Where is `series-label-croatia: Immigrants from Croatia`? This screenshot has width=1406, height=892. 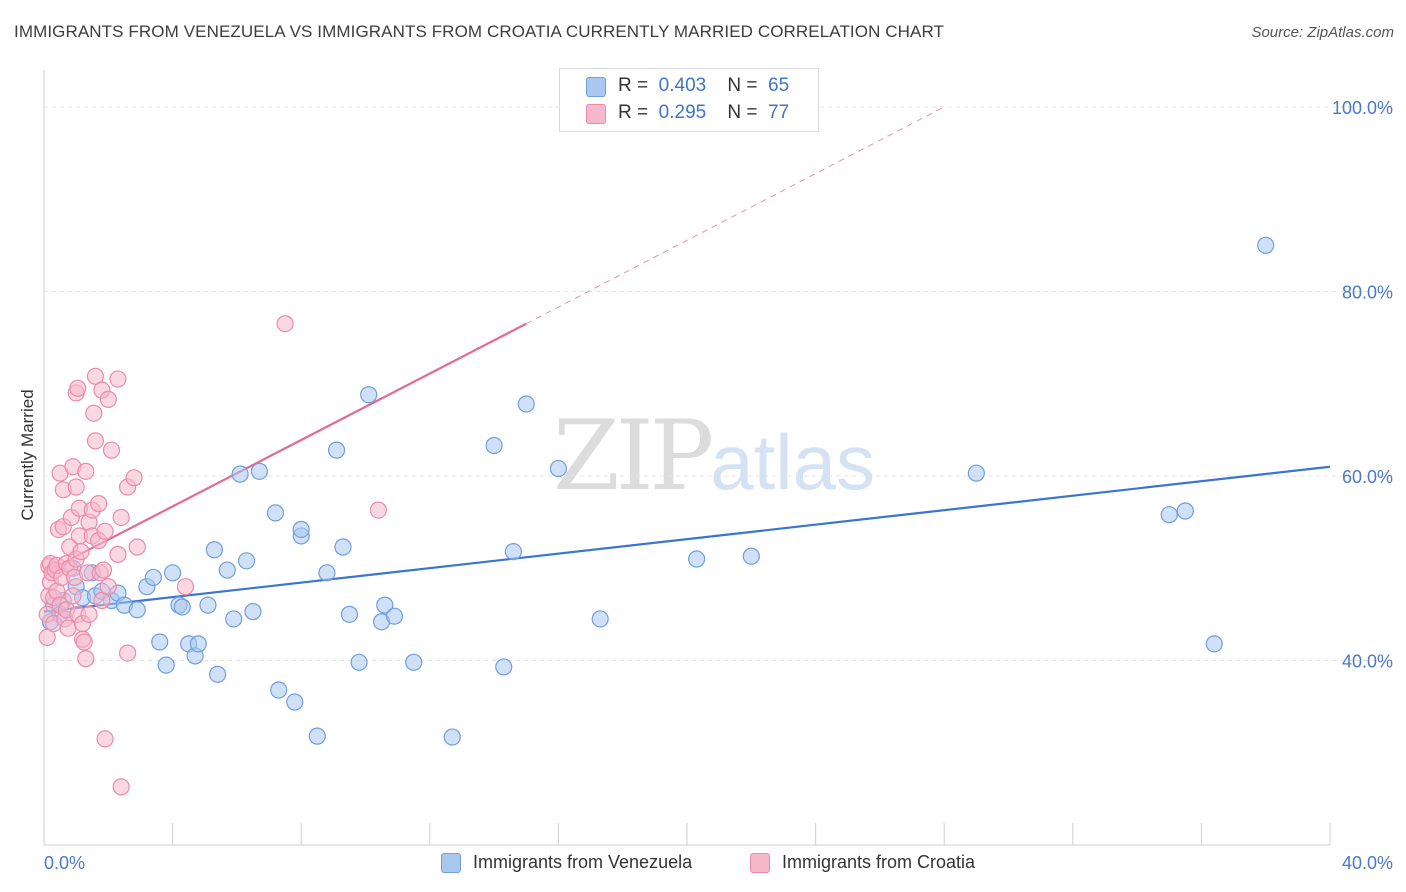 series-label-croatia: Immigrants from Croatia is located at coordinates (879, 862).